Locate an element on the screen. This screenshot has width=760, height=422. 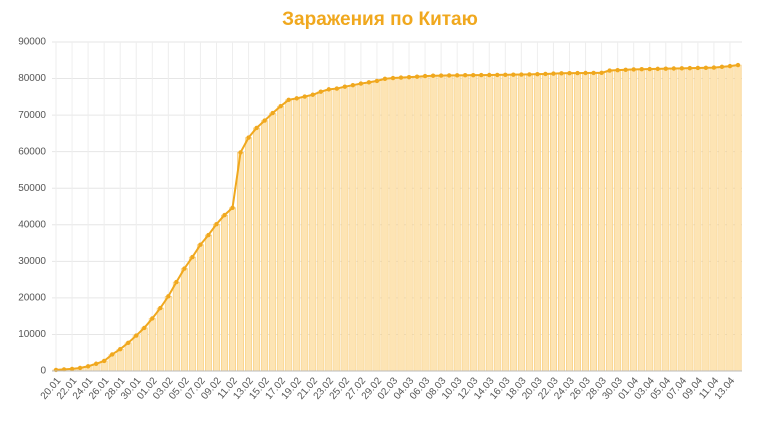
chart-title: Заражения по Китаю is located at coordinates (380, 19).